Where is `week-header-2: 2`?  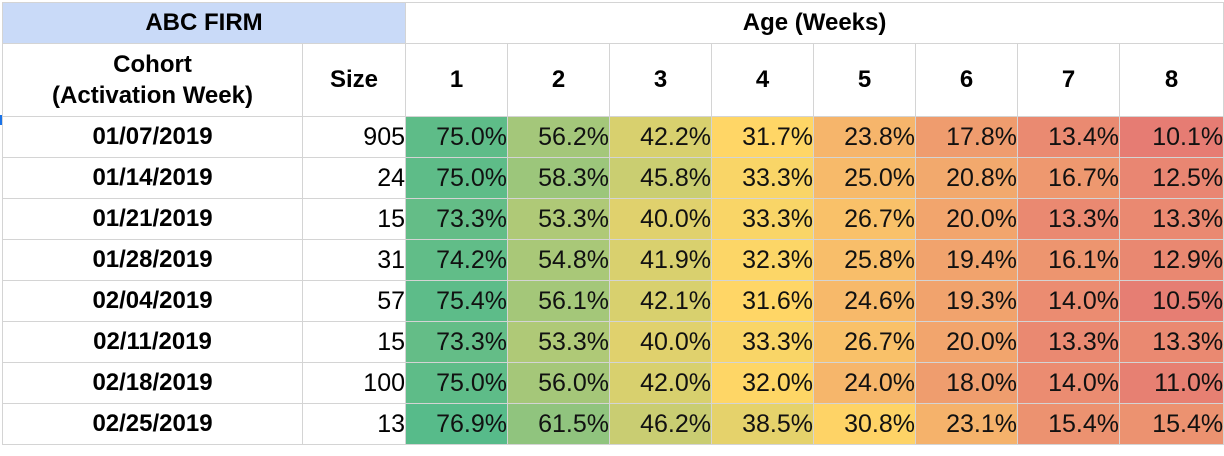
week-header-2: 2 is located at coordinates (559, 80).